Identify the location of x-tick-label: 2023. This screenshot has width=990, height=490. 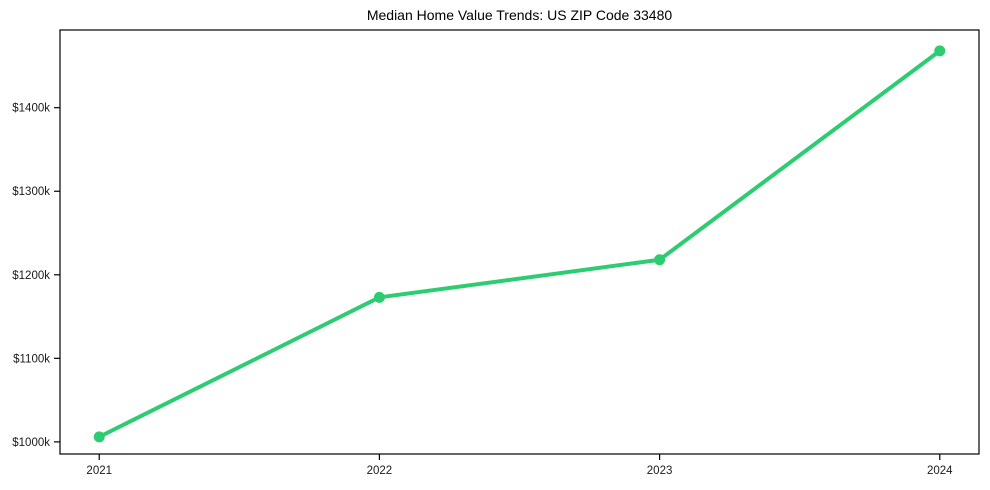
(660, 471).